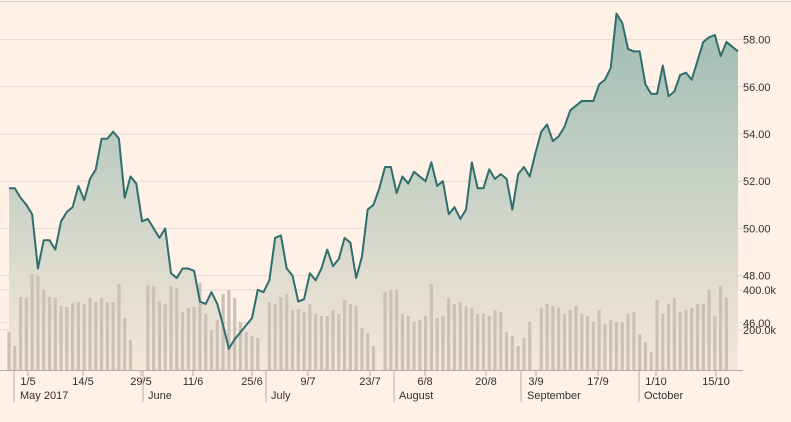 The image size is (791, 422). What do you see at coordinates (82, 382) in the screenshot?
I see `x-tick-label: 14/5` at bounding box center [82, 382].